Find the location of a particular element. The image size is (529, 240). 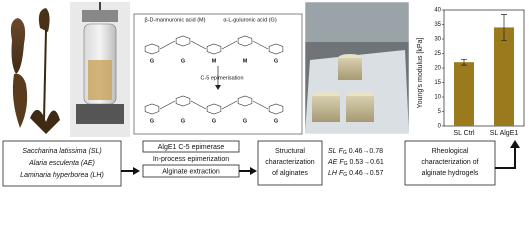

structural: characterization is located at coordinates (290, 162).